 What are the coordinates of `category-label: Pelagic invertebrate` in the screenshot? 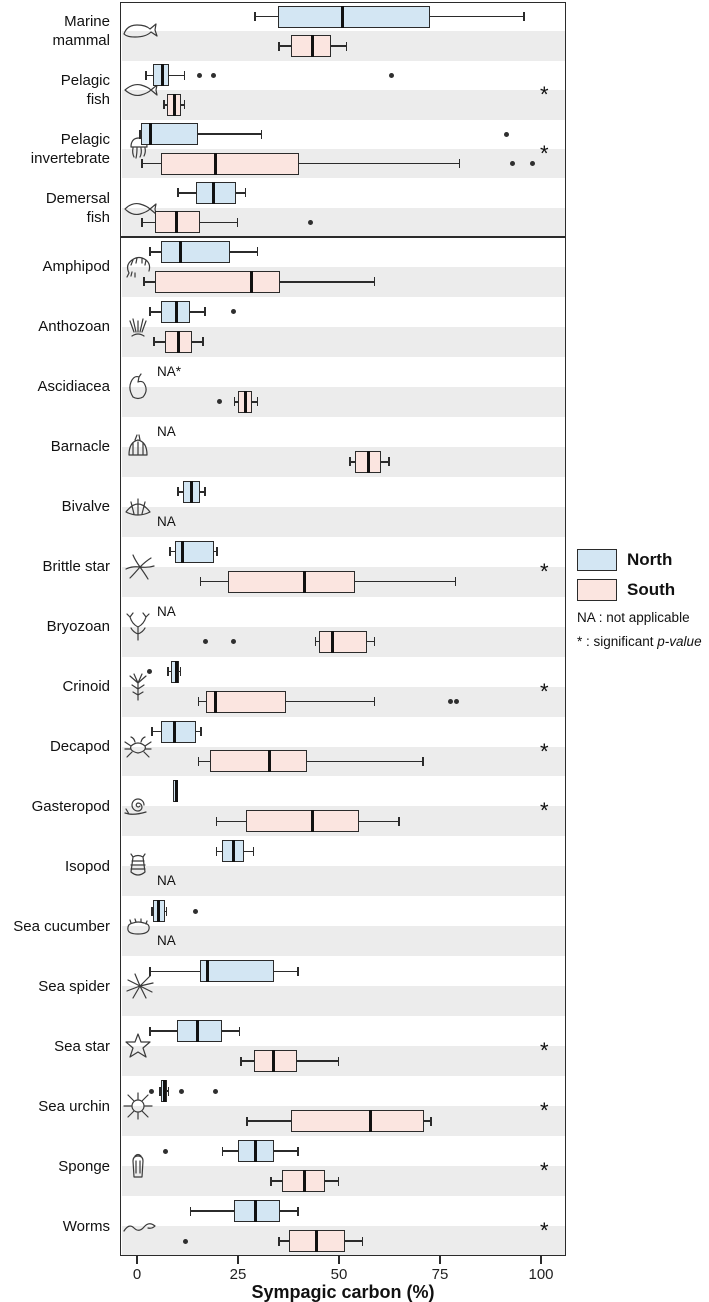 It's located at (55, 149).